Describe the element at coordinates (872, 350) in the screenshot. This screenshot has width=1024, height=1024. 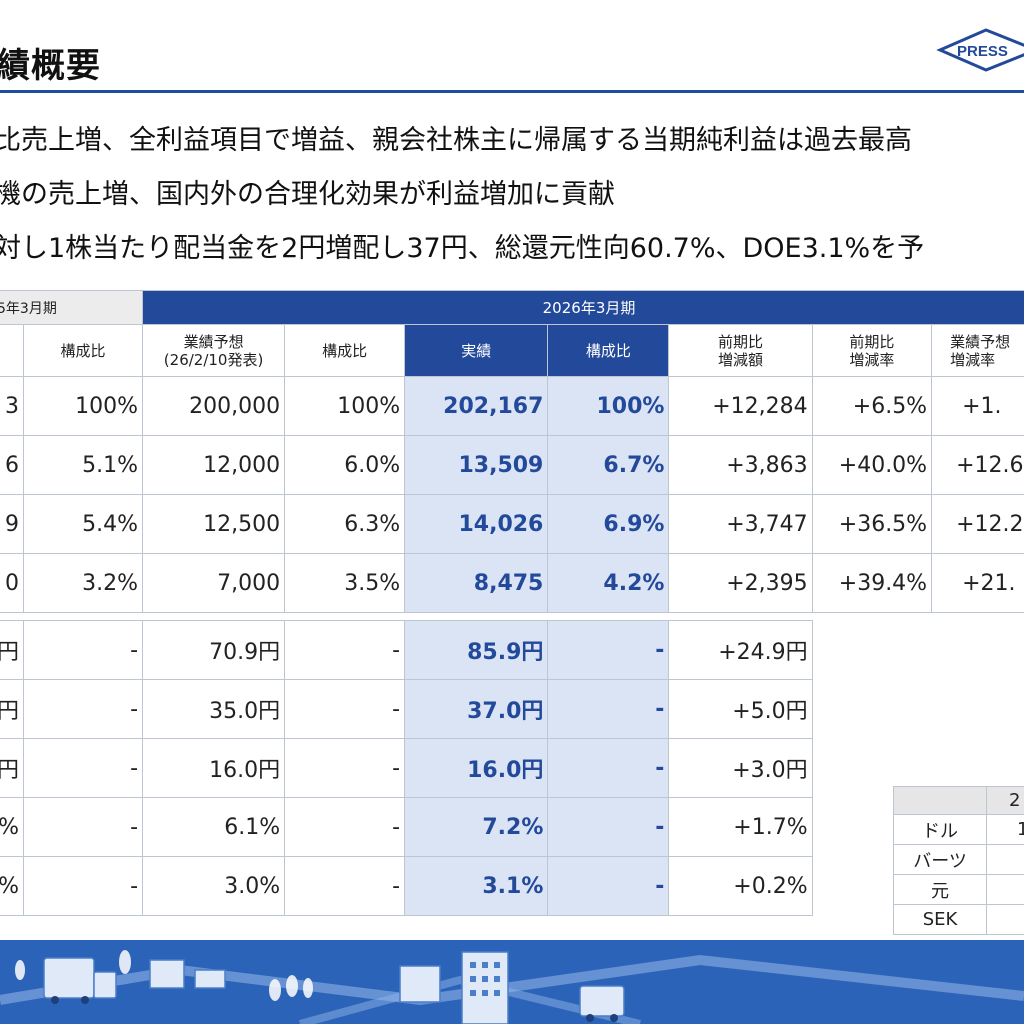
I see `header-yoy-rate: 前期比 増減率` at that location.